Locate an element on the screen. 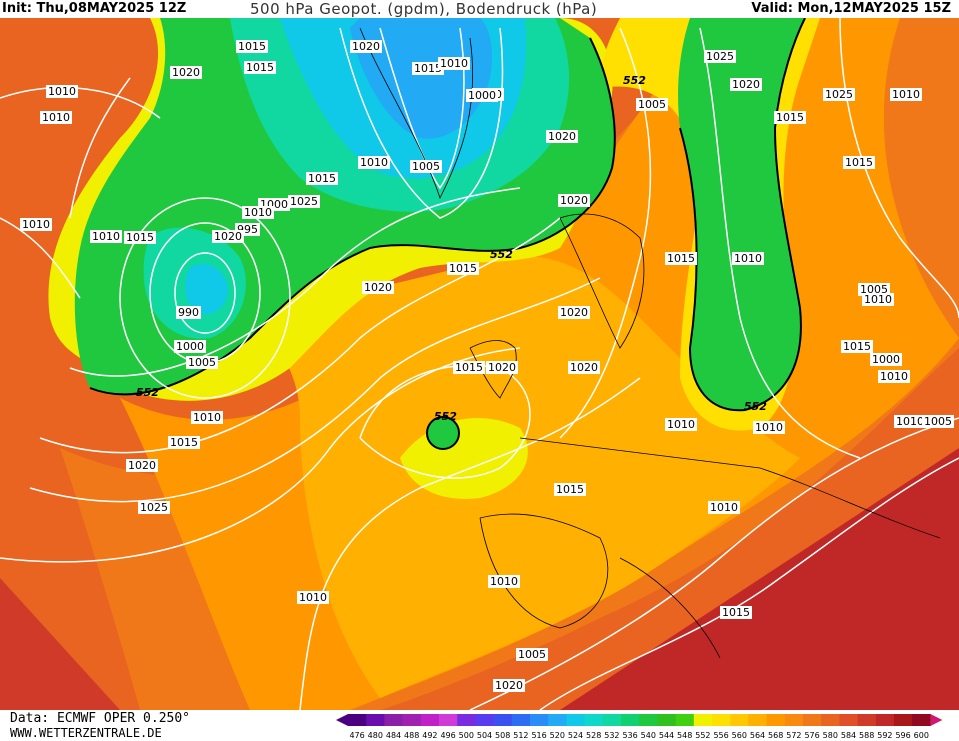  legend-tick-label: 572 is located at coordinates (793, 735).